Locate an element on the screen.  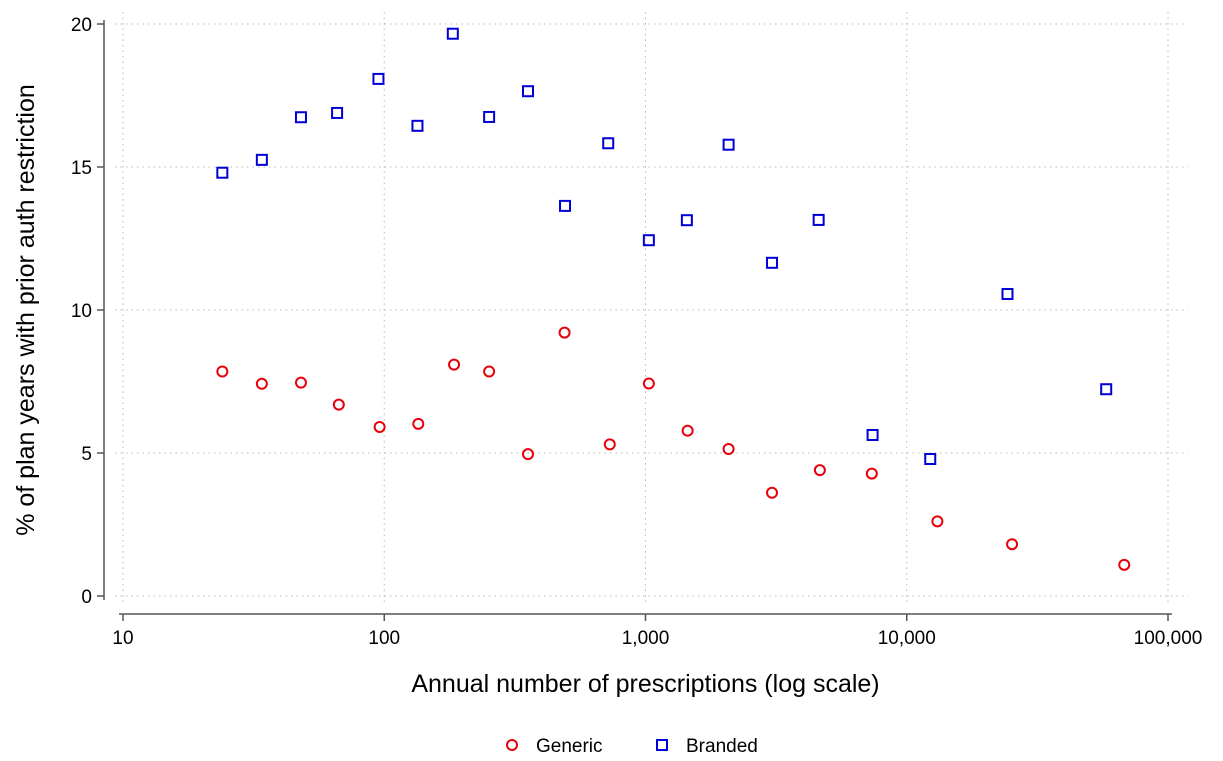
x-axis-ticks: 10 100 1,000 10,000 100,000 is located at coordinates (657, 631).